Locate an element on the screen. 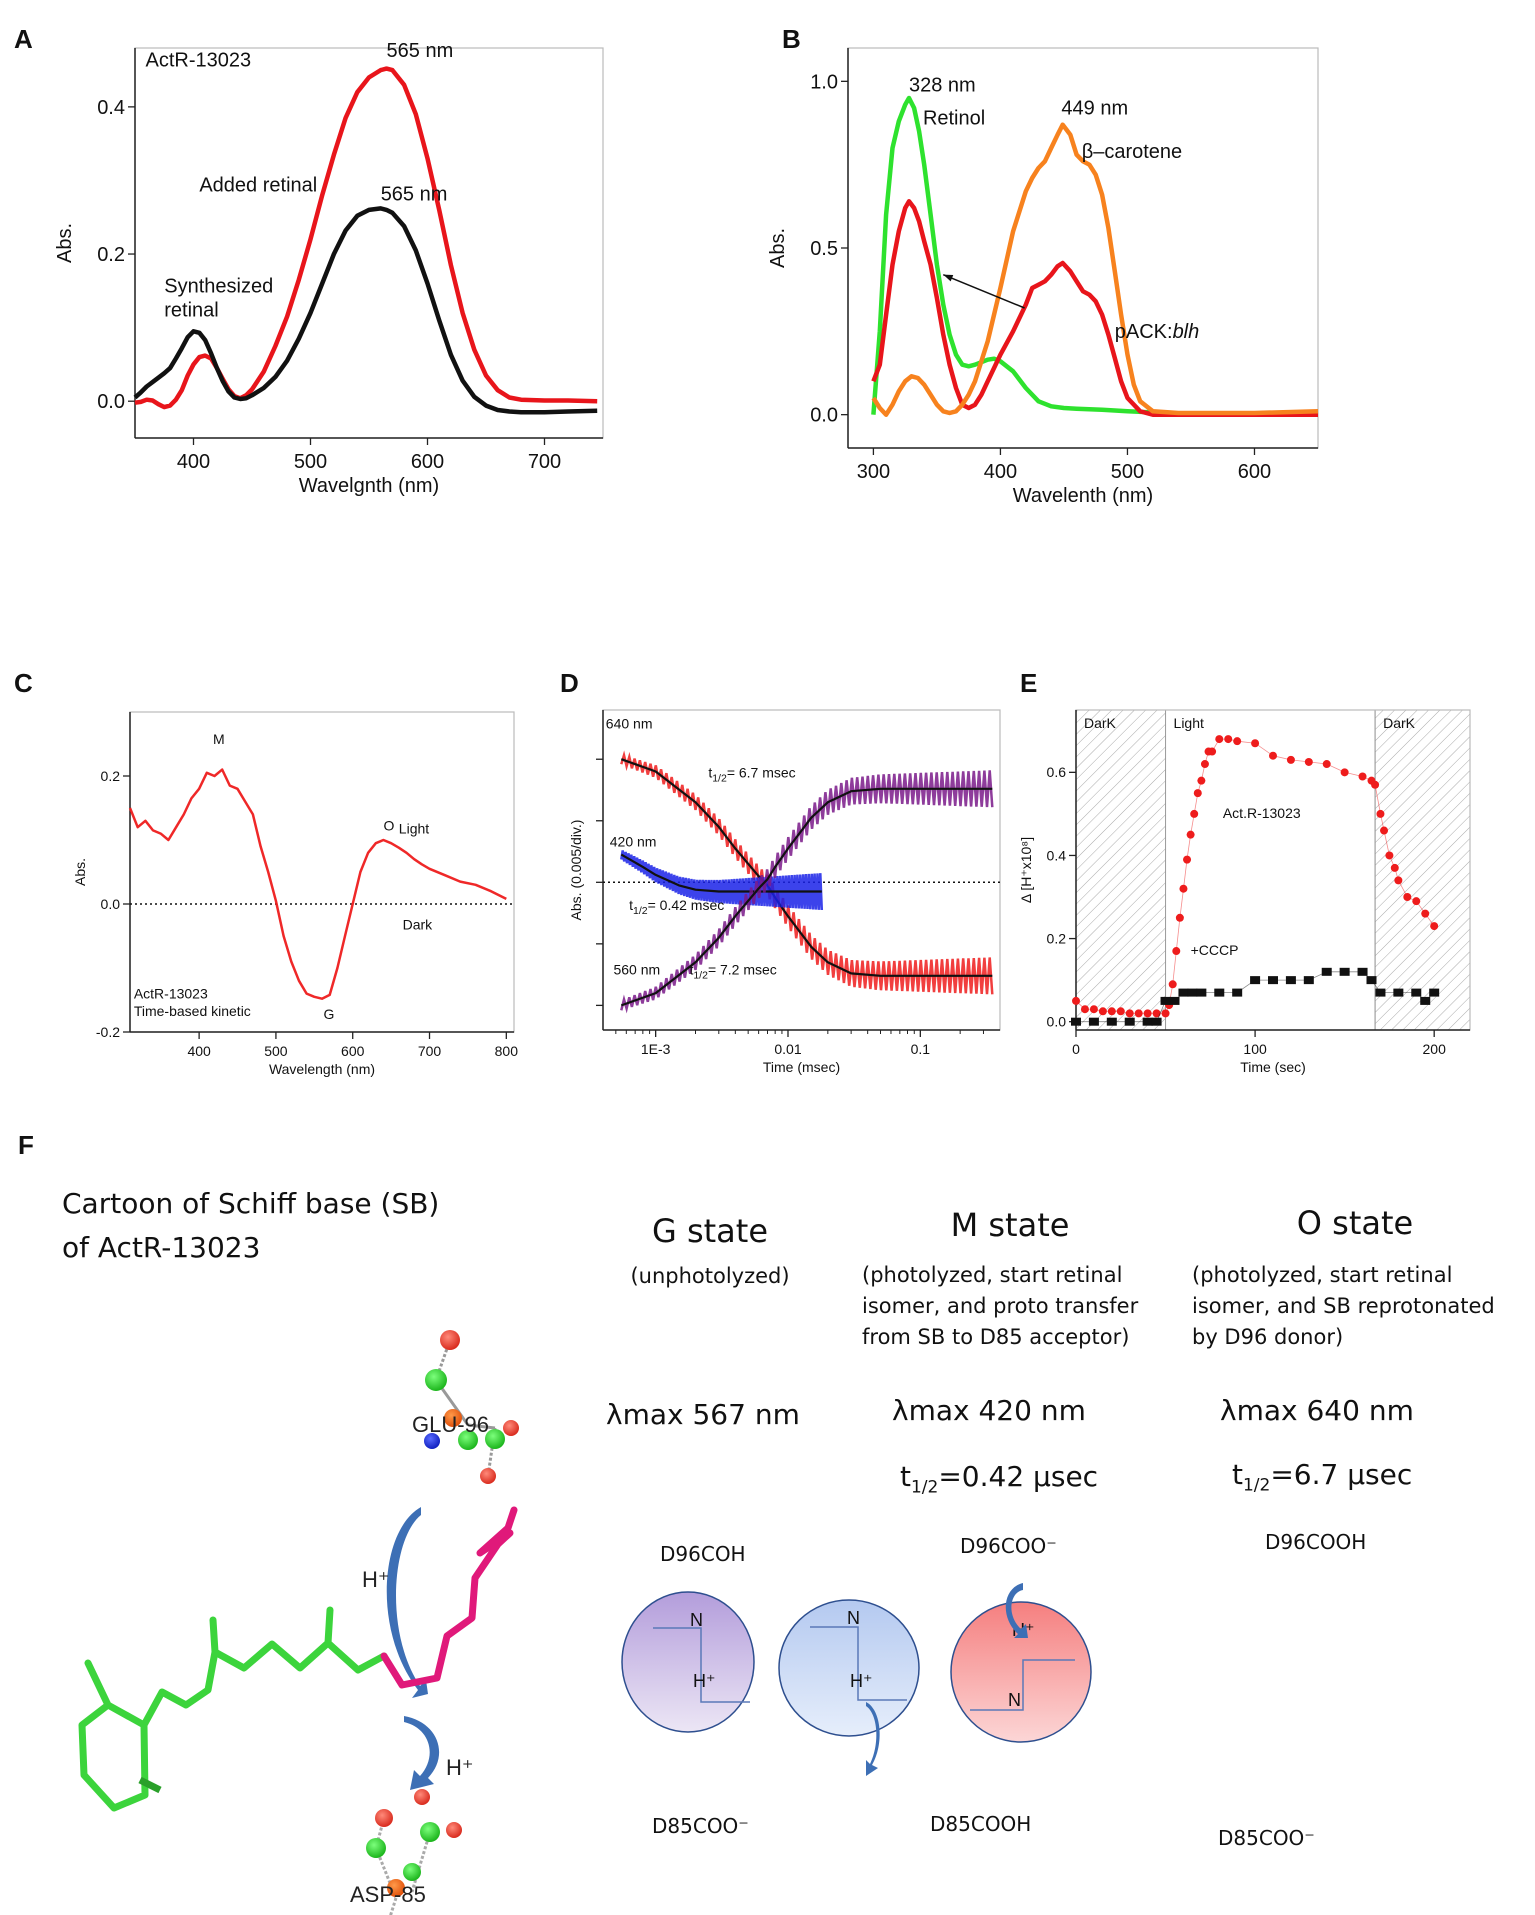 The height and width of the screenshot is (1915, 1535). y-tick-label: 0.4 is located at coordinates (111, 108).